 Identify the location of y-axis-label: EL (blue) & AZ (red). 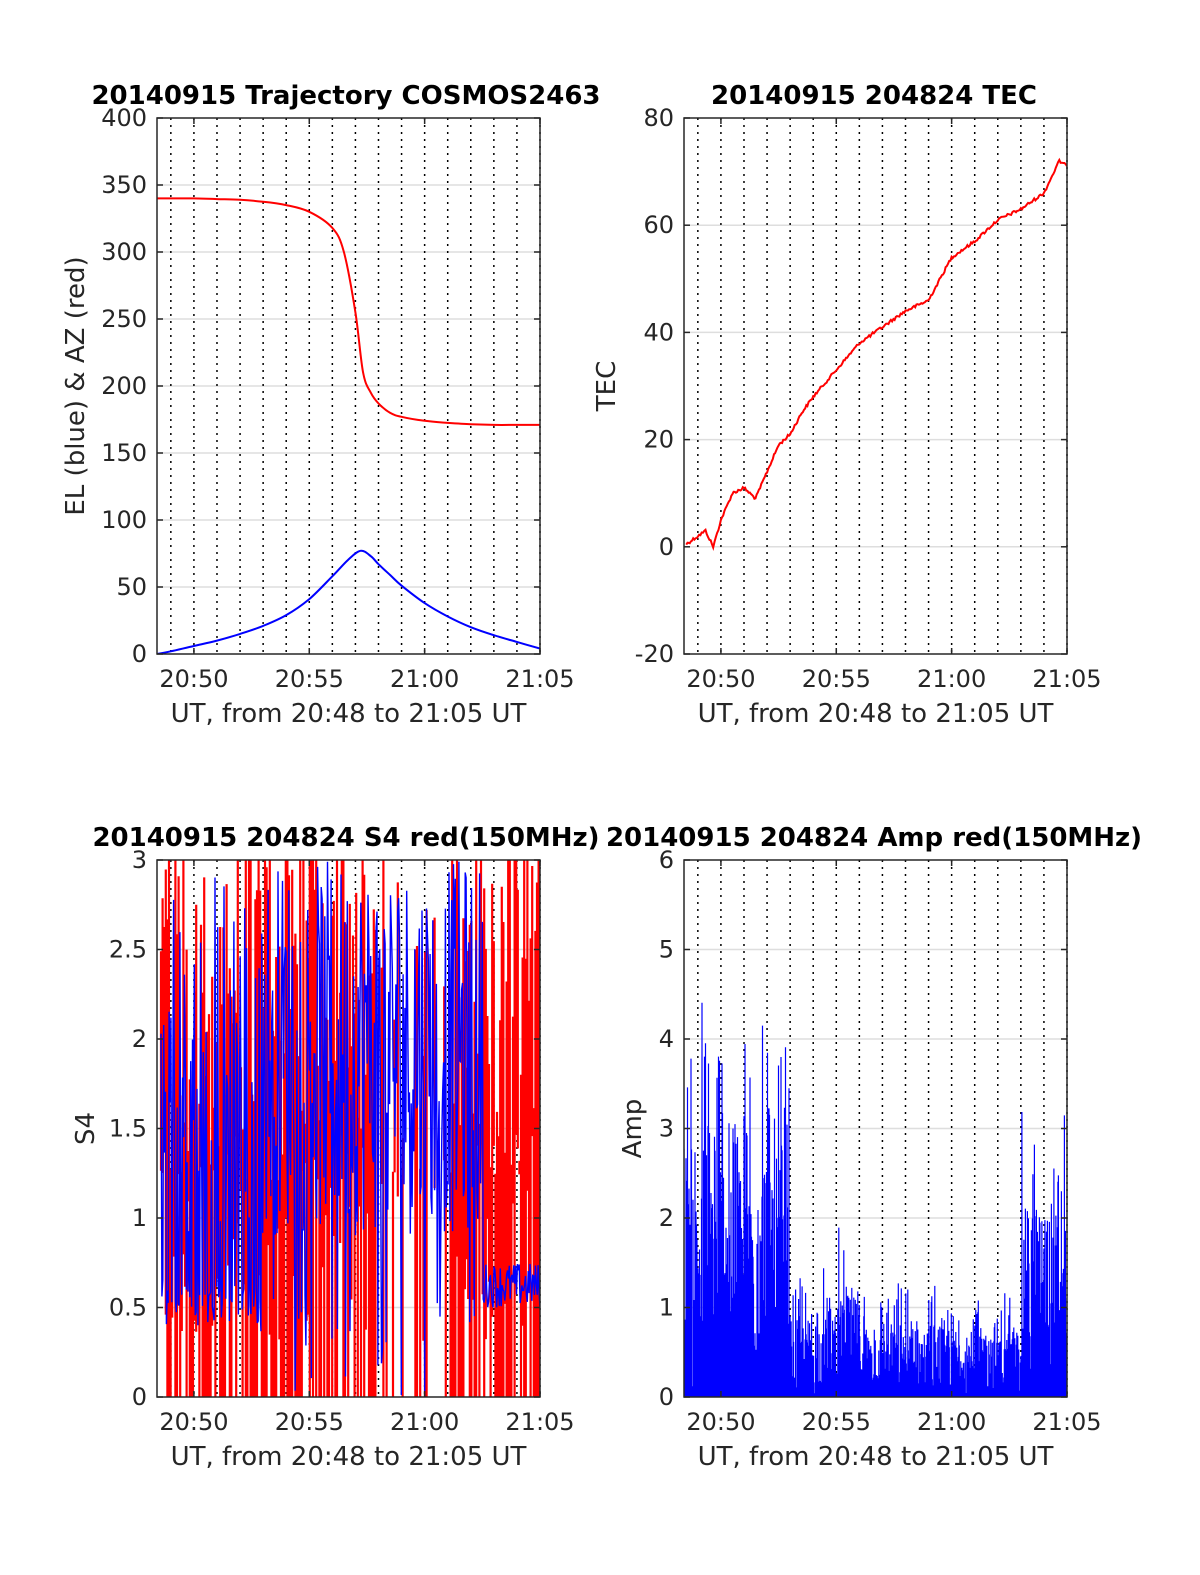
(76, 385).